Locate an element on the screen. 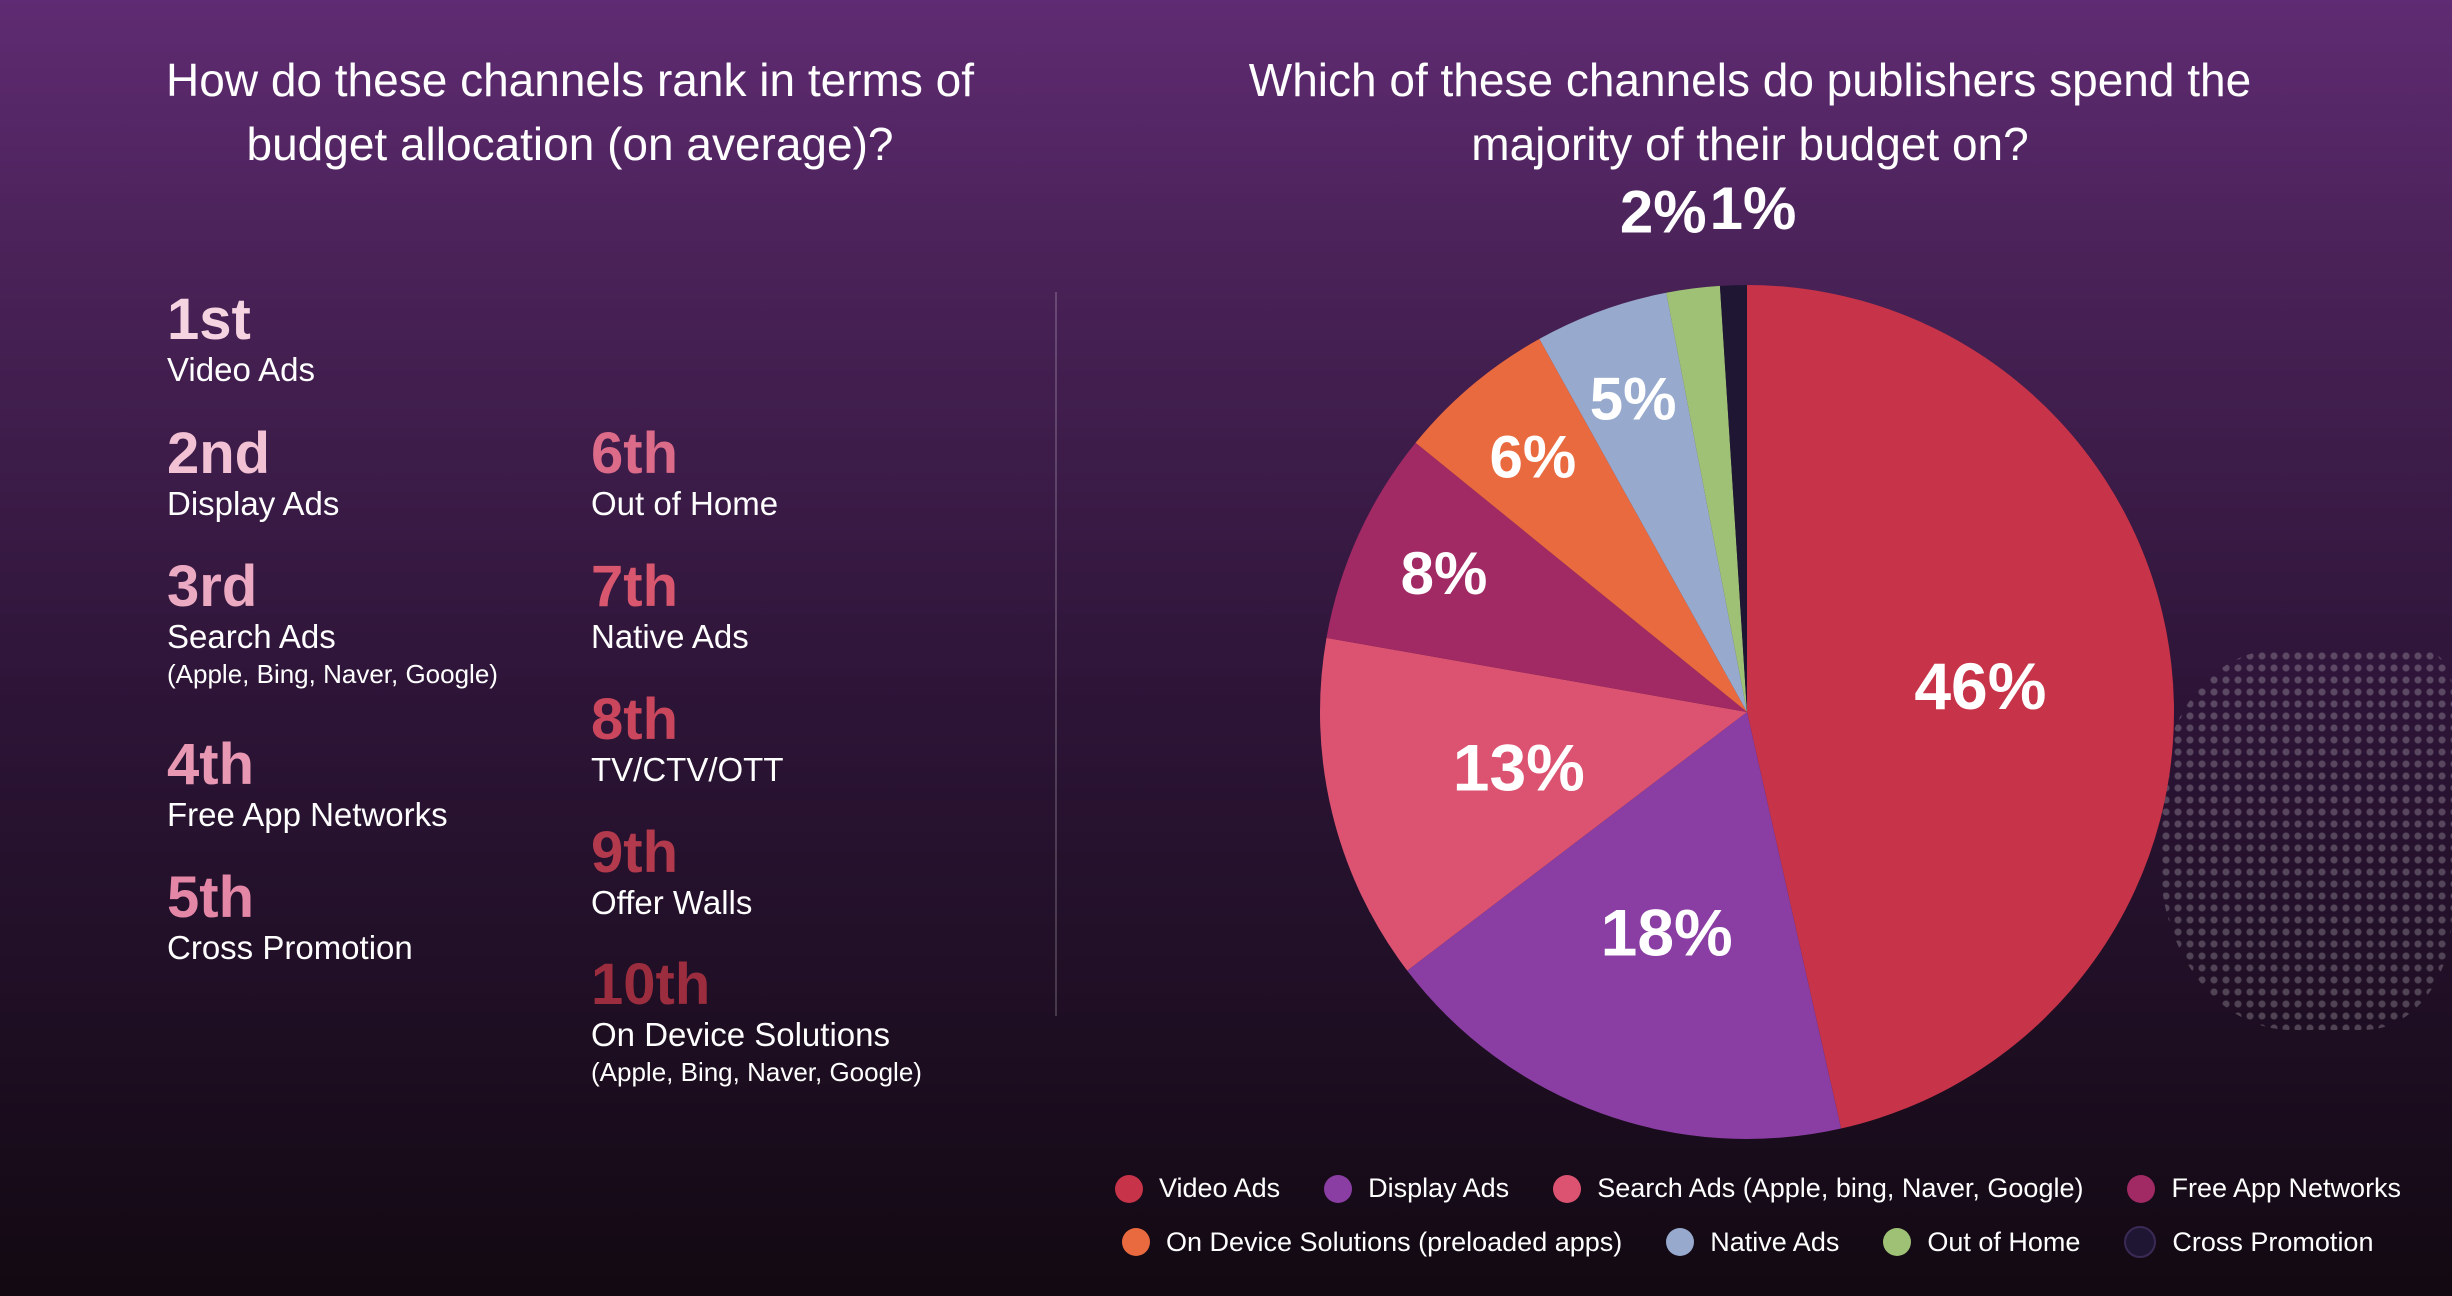 The width and height of the screenshot is (2452, 1296). legend-label: Display Ads is located at coordinates (1439, 1188).